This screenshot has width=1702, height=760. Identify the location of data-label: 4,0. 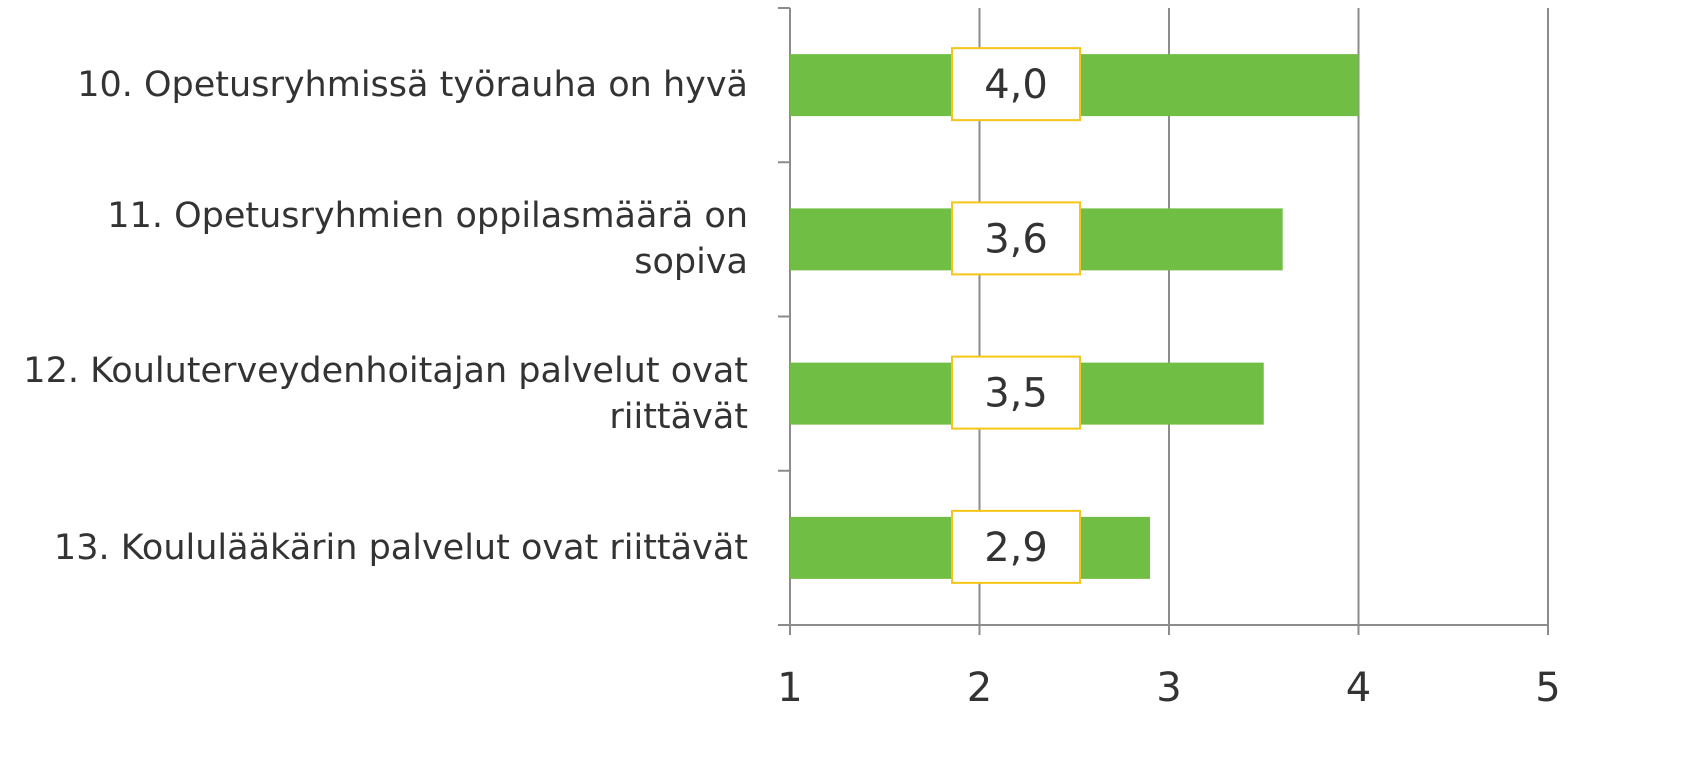
(1016, 85).